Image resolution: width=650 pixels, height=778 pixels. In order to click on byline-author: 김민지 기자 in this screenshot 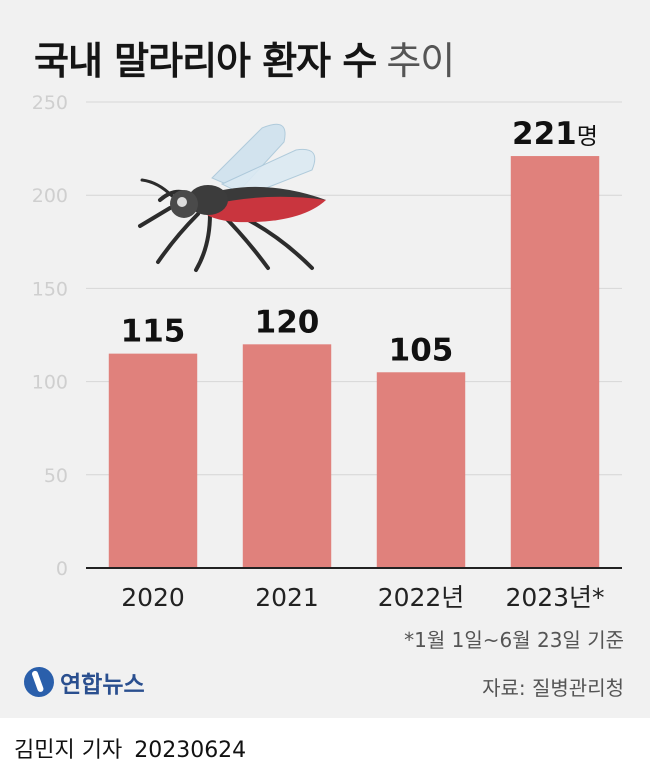, I will do `click(68, 750)`.